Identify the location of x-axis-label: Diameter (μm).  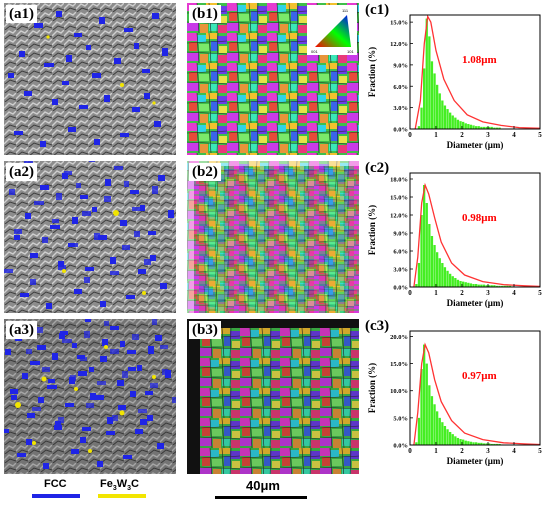
(475, 145).